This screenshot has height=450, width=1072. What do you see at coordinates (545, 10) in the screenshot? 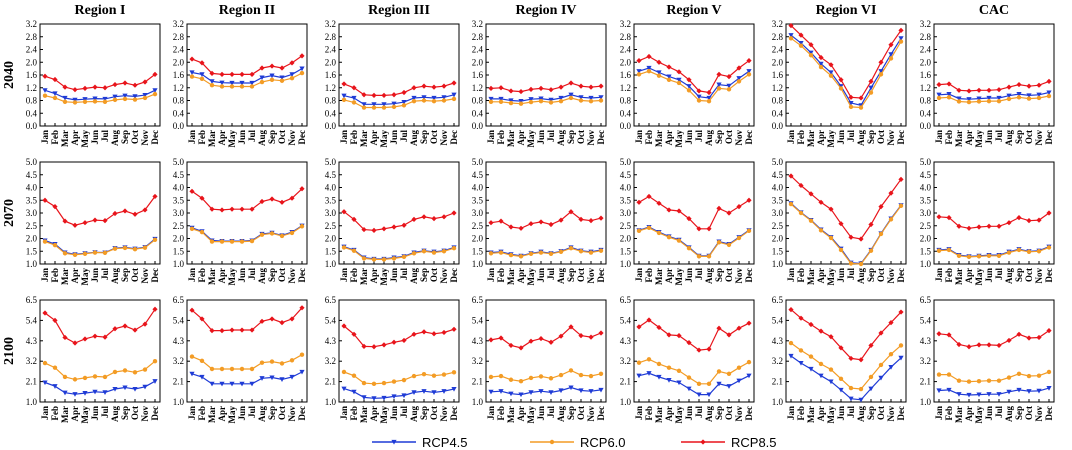
I see `column-title: Region IV` at bounding box center [545, 10].